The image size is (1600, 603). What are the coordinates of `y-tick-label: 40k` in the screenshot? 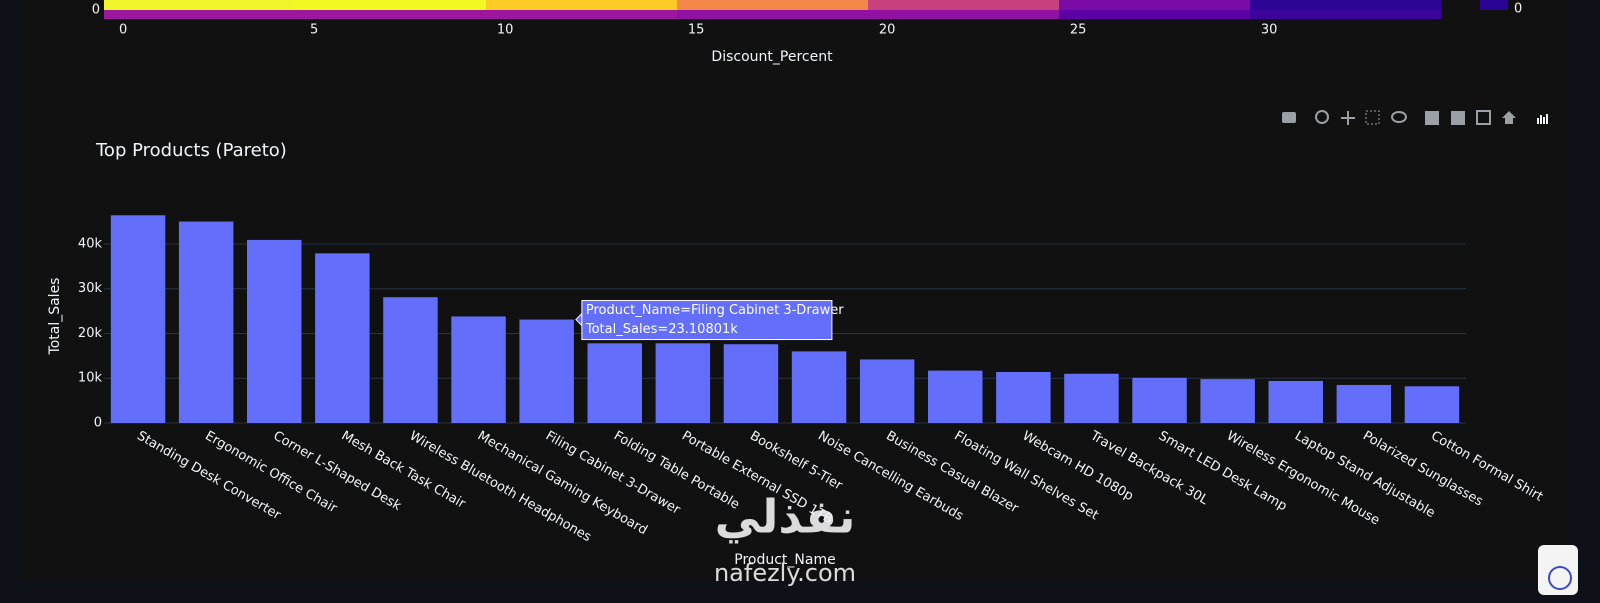 It's located at (90, 243).